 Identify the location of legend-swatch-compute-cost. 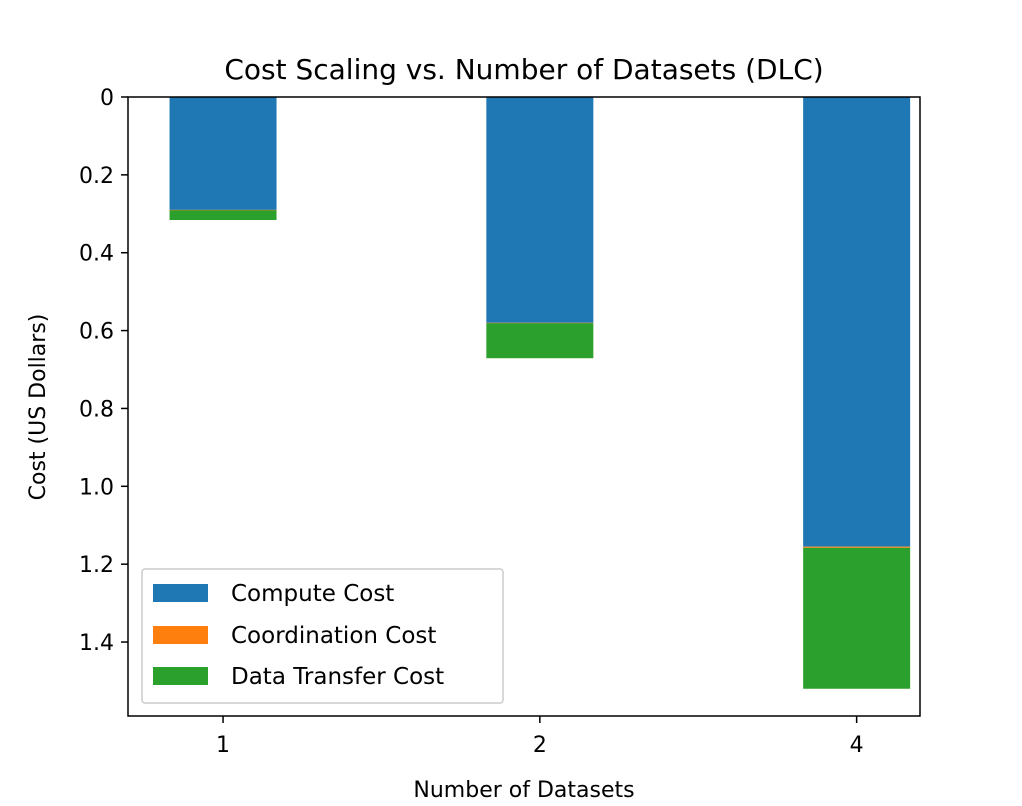
(180, 593).